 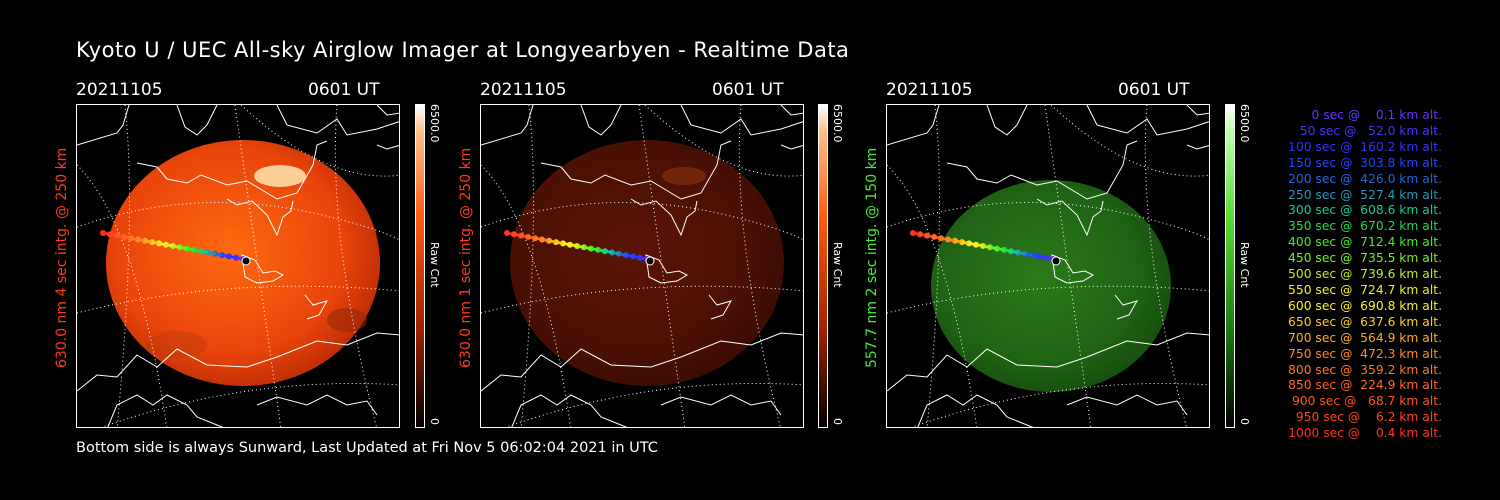 What do you see at coordinates (466, 257) in the screenshot?
I see `panel-wavelength-label: 630.0 nm 1 sec intg. @ 250 km` at bounding box center [466, 257].